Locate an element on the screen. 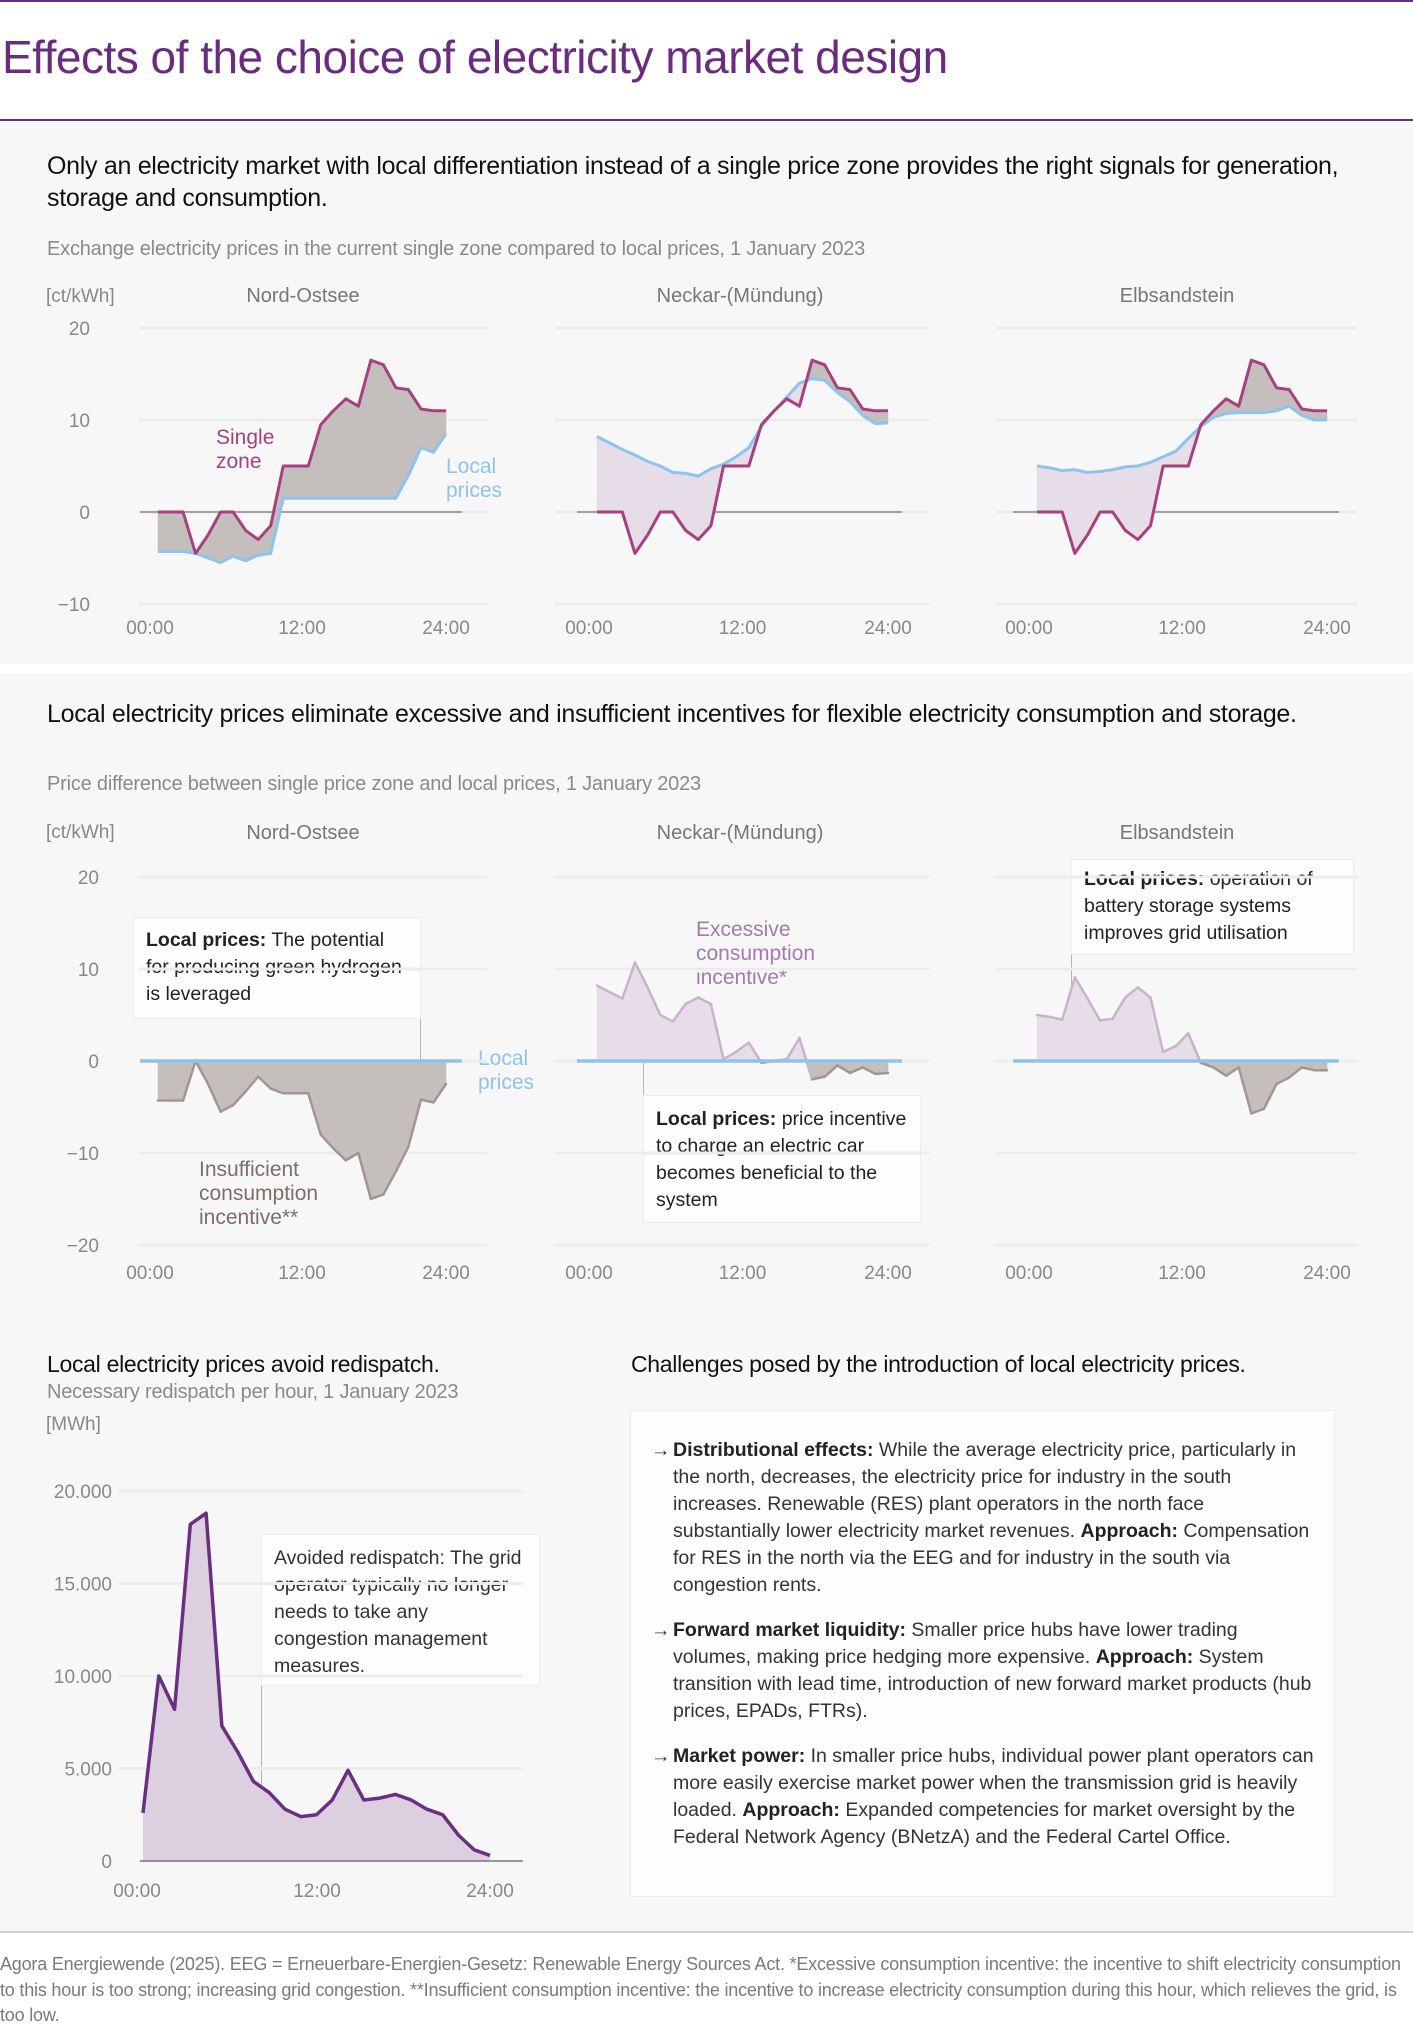  challenge-term: Market power: is located at coordinates (739, 1756).